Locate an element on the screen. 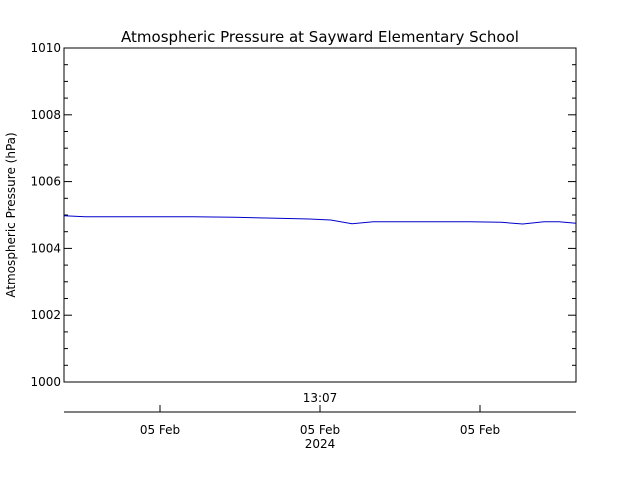 The height and width of the screenshot is (480, 640). y-axis-label: Atmospheric Pressure (hPa) is located at coordinates (11, 214).